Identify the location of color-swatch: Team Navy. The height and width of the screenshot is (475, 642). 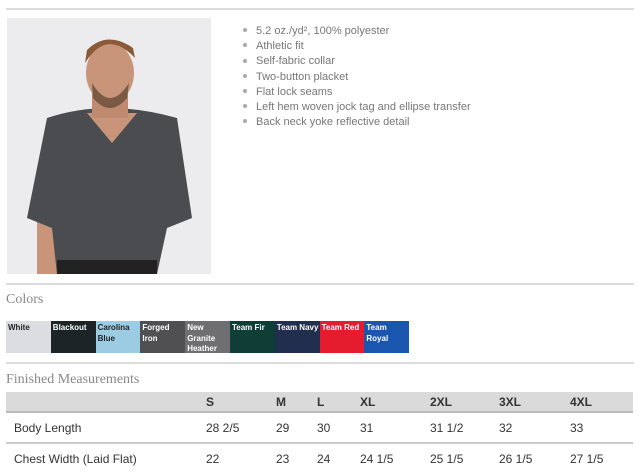
(297, 337).